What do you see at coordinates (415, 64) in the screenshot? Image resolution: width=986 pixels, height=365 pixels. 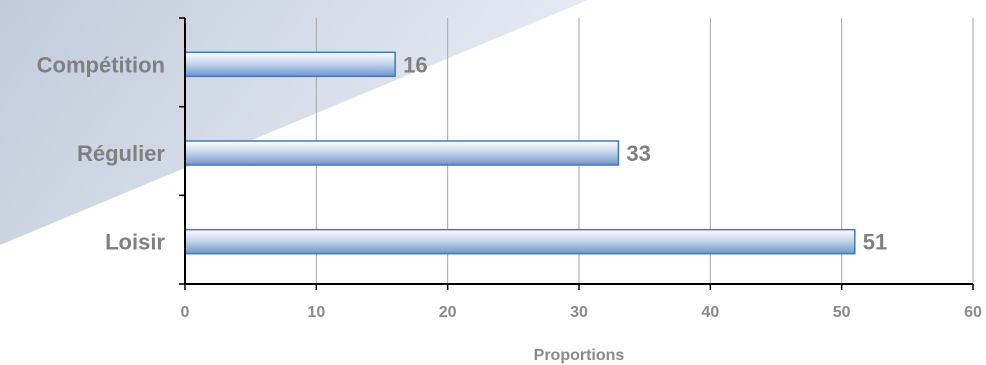 I see `data-label: 16` at bounding box center [415, 64].